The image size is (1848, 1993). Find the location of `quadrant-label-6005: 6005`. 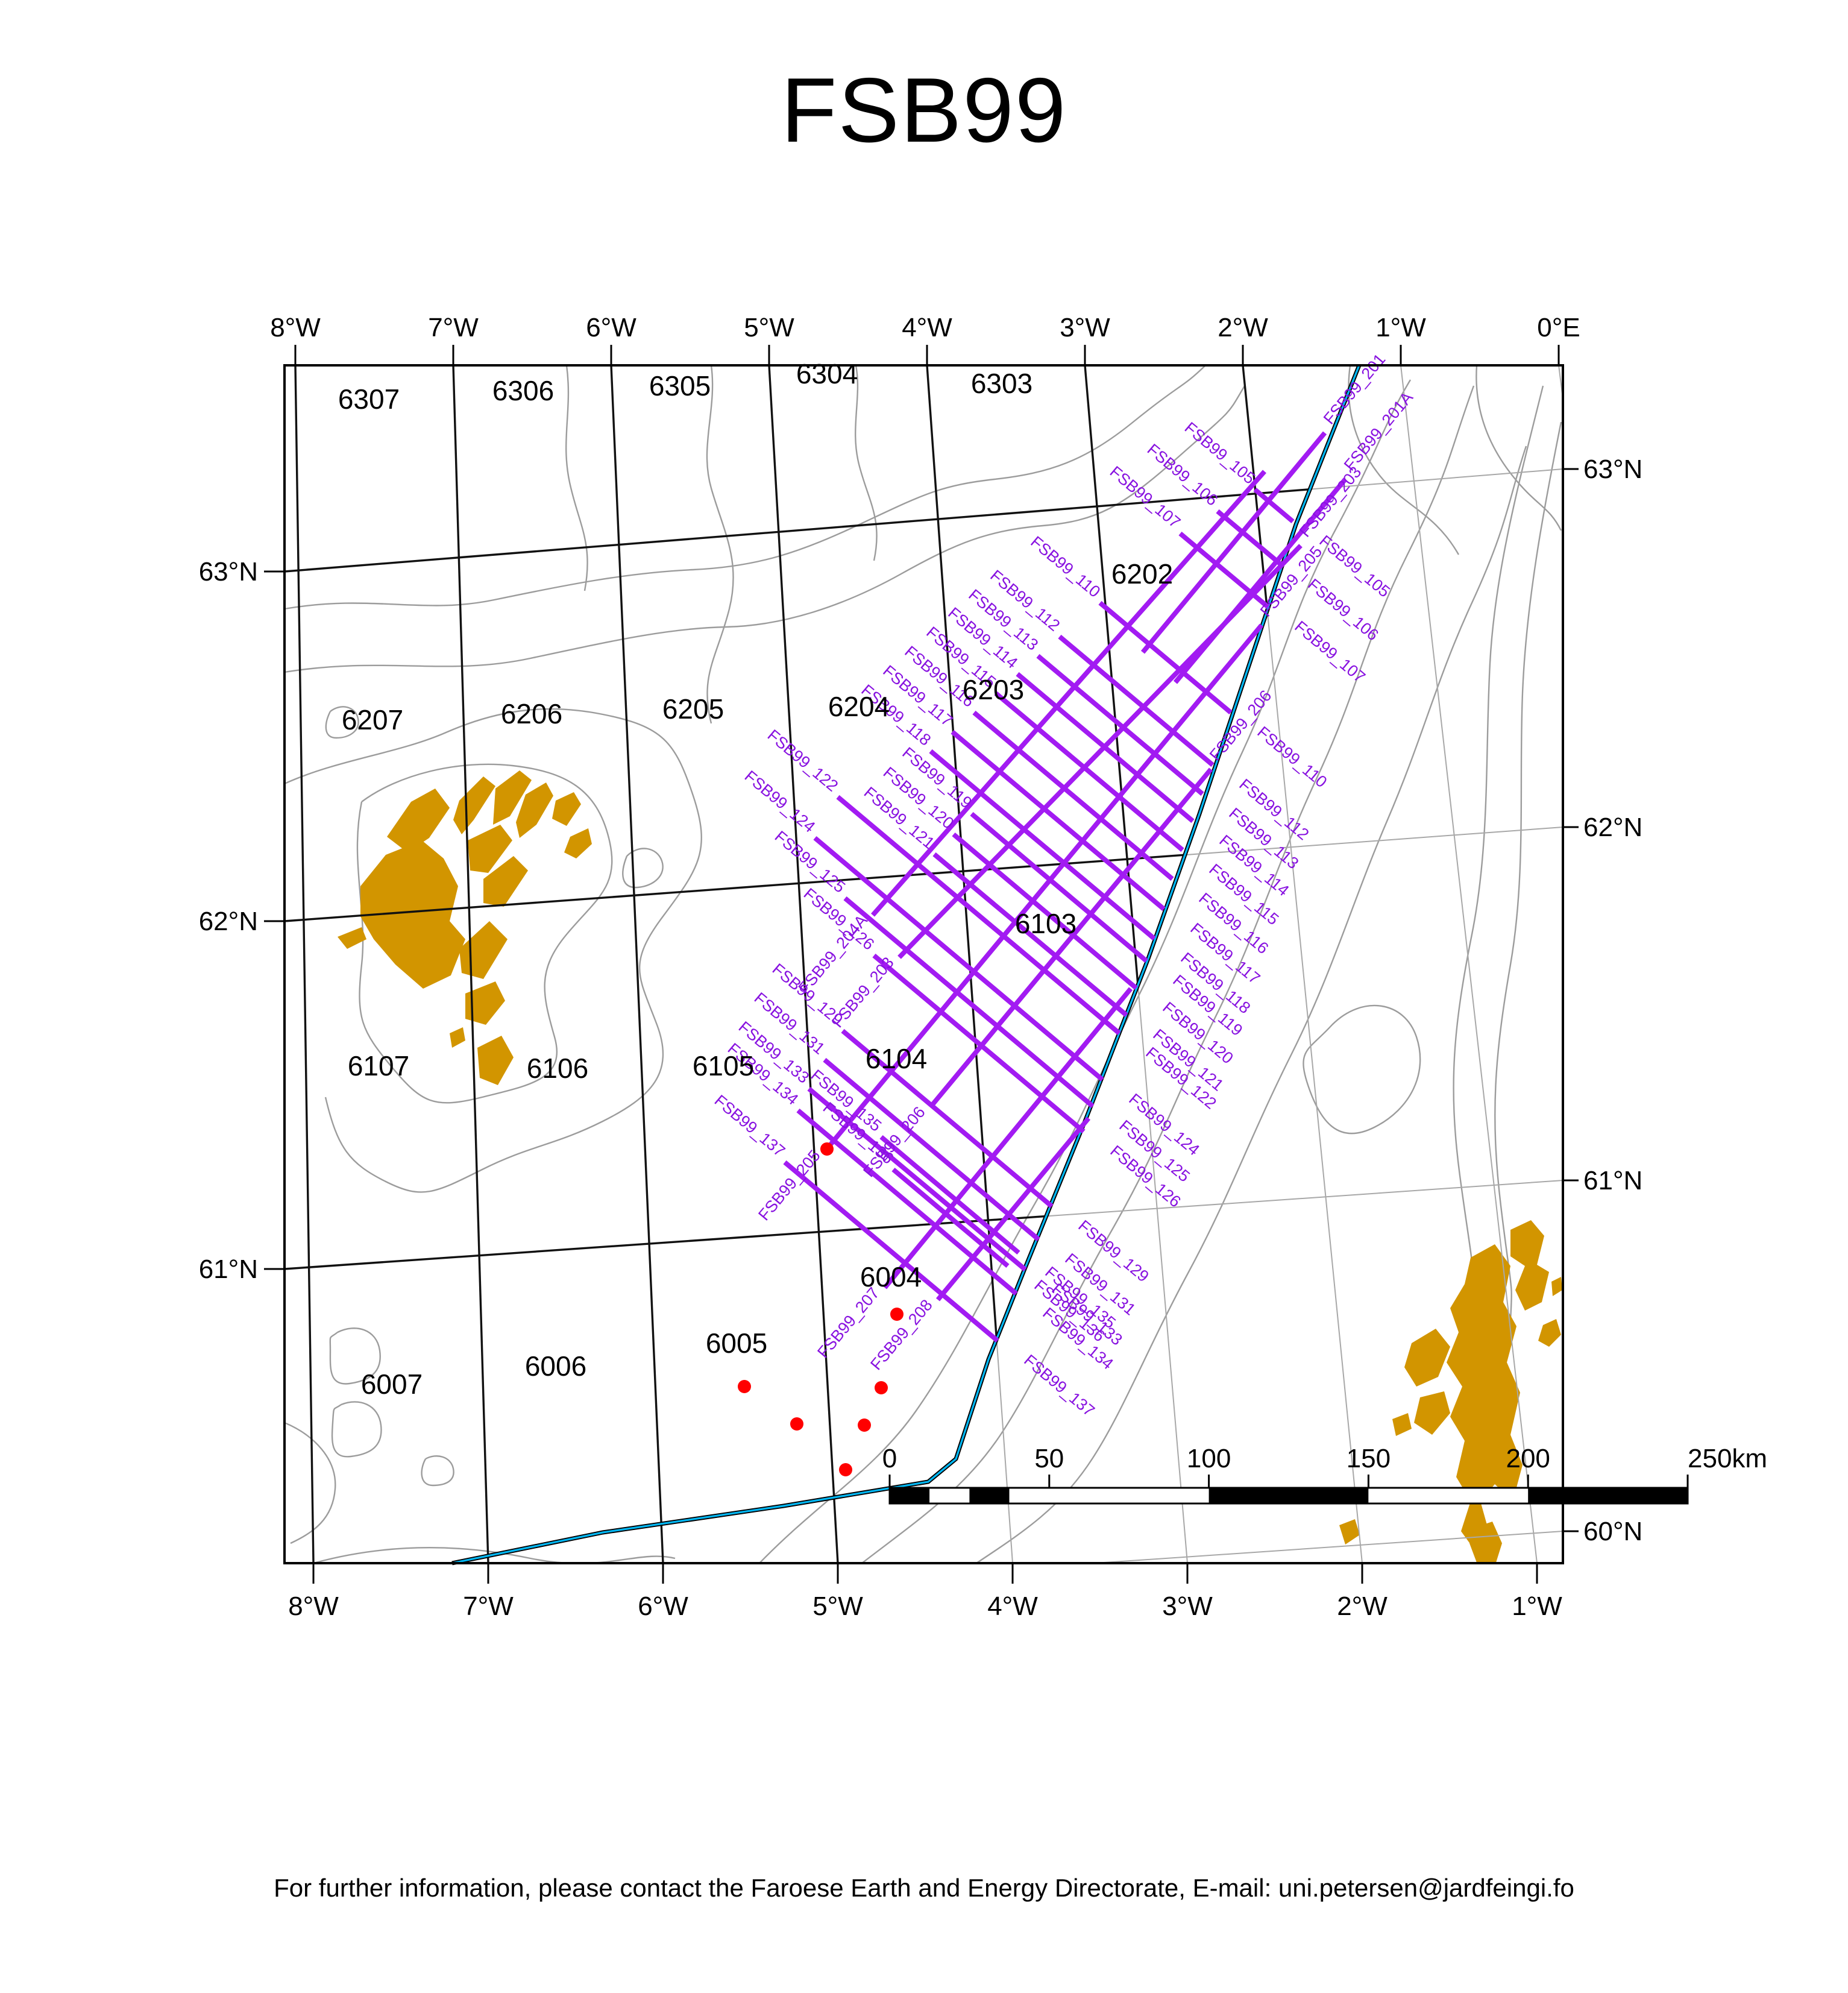

quadrant-label-6005: 6005 is located at coordinates (736, 1343).